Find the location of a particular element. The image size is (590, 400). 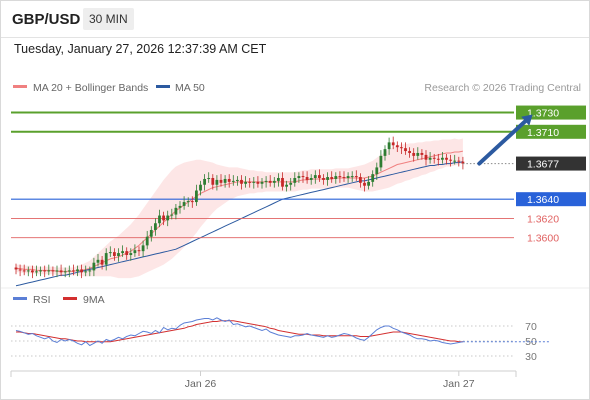

x-tick-label: Jan 26 is located at coordinates (201, 384).